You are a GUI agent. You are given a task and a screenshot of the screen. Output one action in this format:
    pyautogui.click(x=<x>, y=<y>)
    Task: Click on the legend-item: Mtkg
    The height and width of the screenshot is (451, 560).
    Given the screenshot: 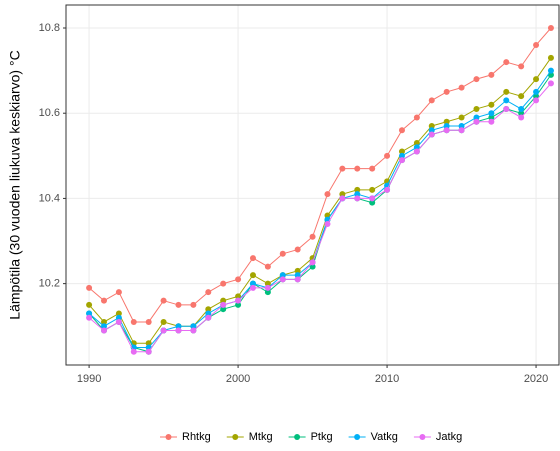 What is the action you would take?
    pyautogui.click(x=249, y=437)
    